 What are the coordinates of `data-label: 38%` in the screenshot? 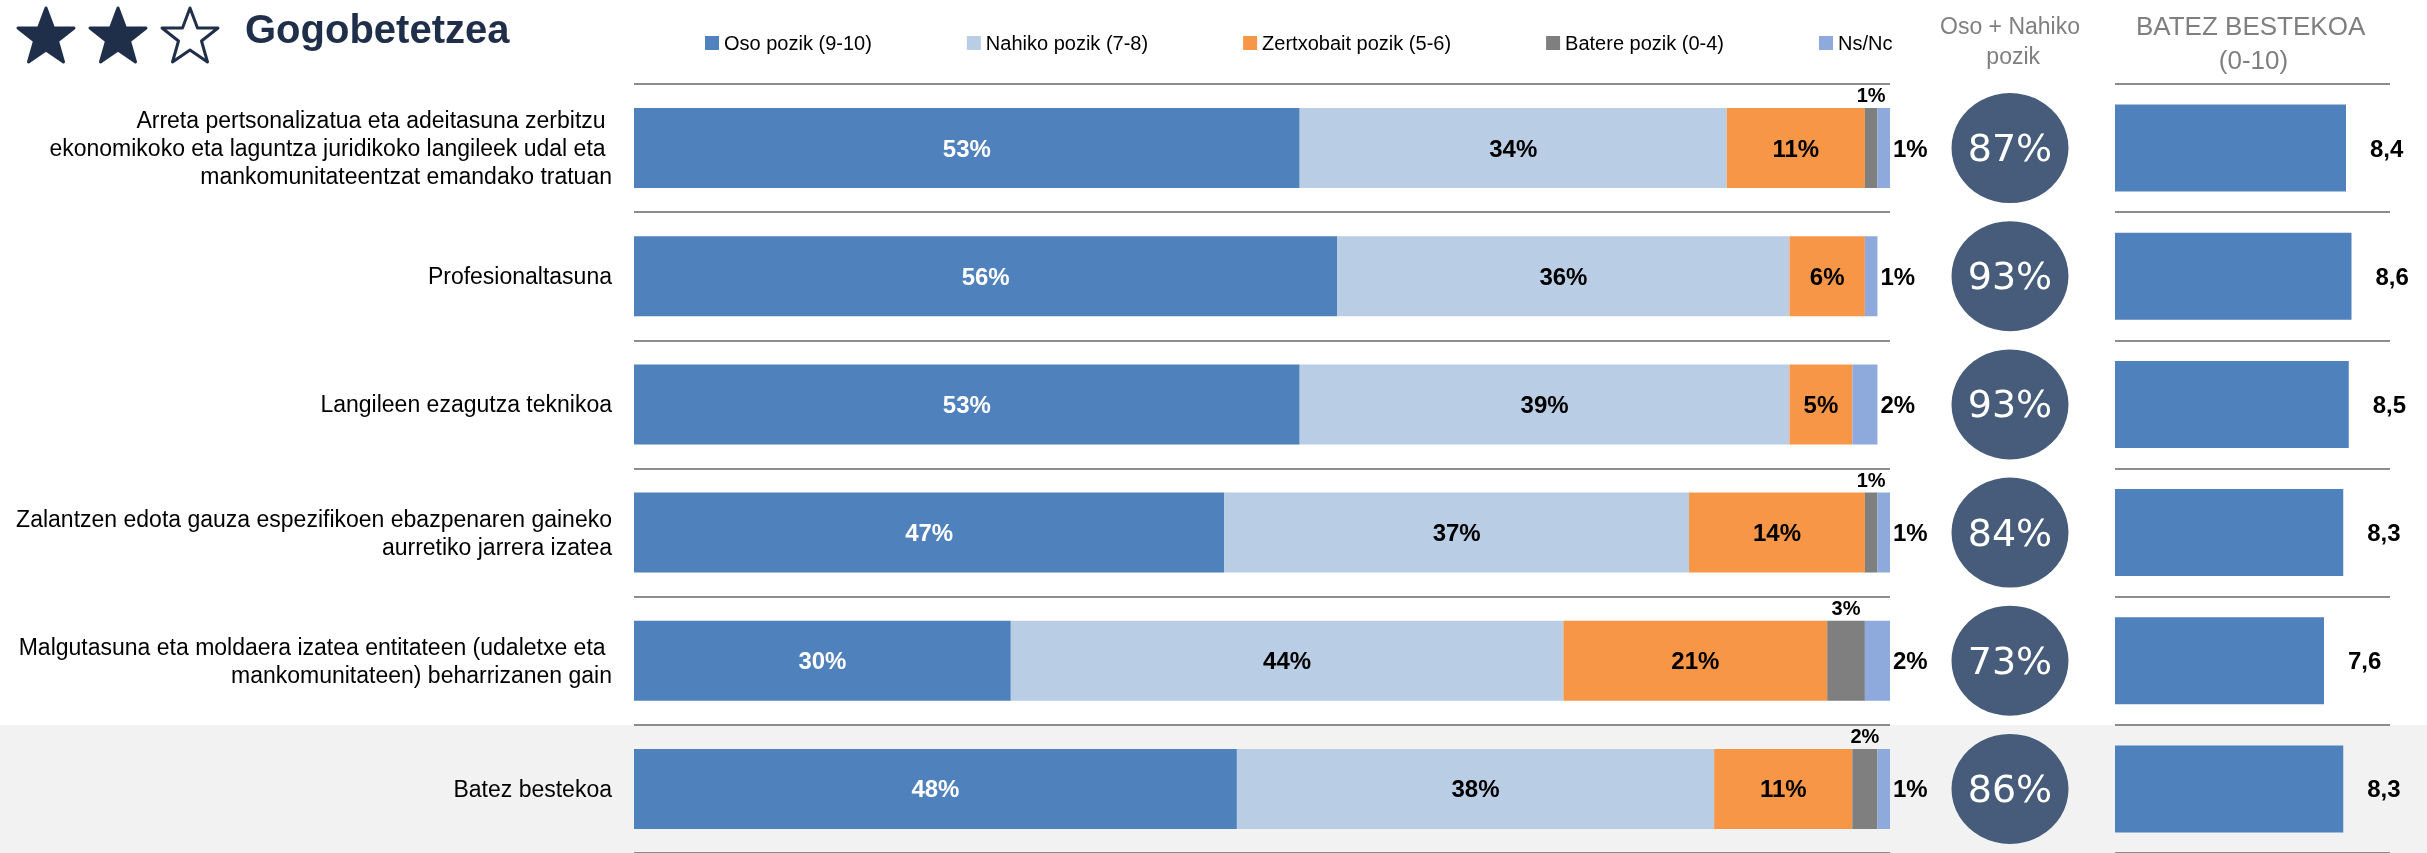 It's located at (1475, 789).